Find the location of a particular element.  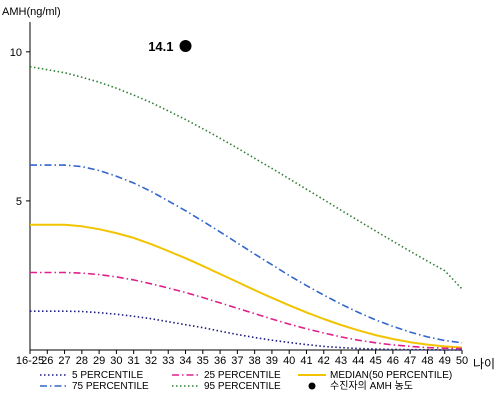

x-tick-label: 48 is located at coordinates (427, 361).